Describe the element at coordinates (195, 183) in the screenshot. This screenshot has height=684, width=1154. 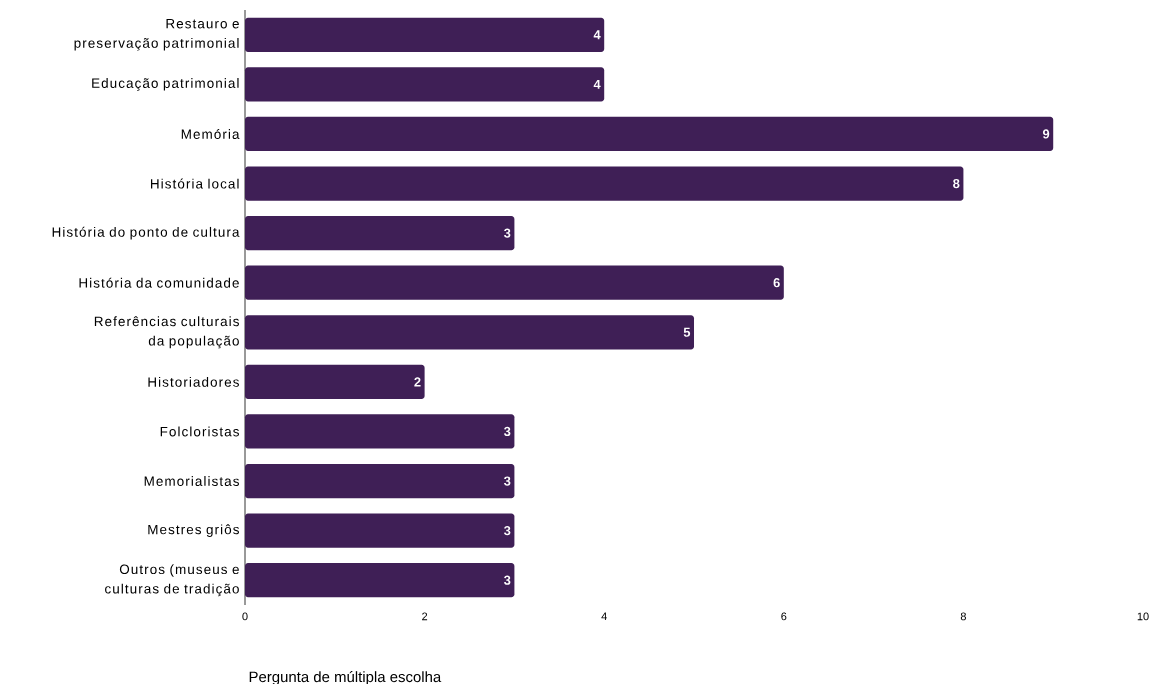
I see `y-tick-label: História local` at that location.